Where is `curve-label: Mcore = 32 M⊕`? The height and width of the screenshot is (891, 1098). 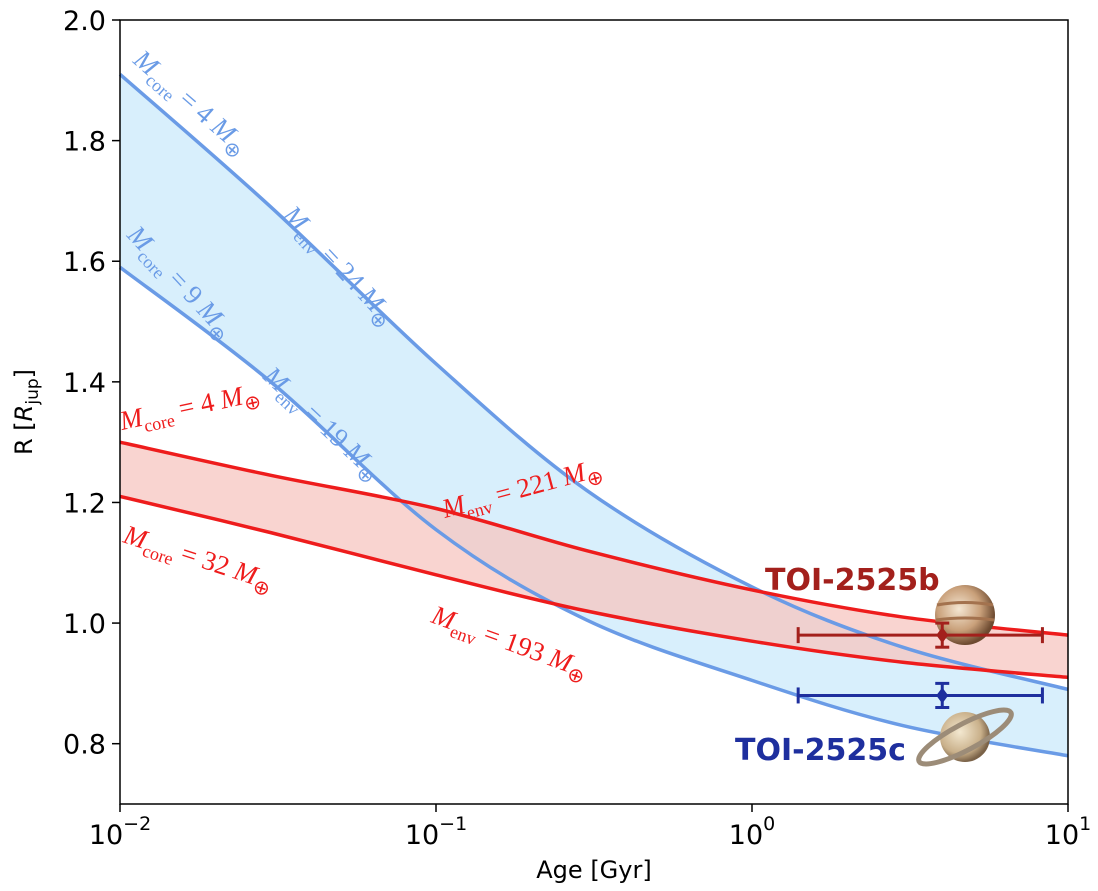 curve-label: Mcore = 32 M⊕ is located at coordinates (197, 560).